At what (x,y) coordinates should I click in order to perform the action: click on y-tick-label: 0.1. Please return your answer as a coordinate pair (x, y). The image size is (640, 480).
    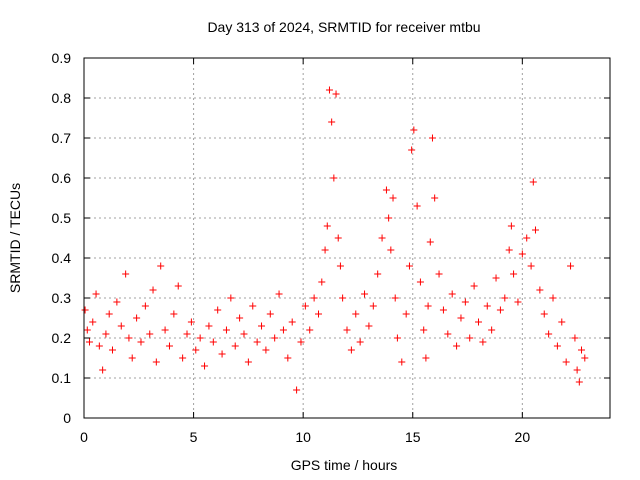
    Looking at the image, I should click on (62, 378).